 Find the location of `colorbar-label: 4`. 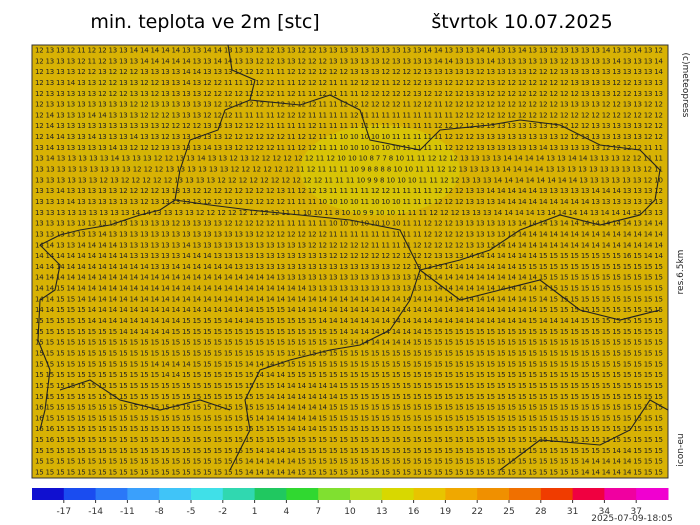

colorbar-label: 4 is located at coordinates (287, 512).